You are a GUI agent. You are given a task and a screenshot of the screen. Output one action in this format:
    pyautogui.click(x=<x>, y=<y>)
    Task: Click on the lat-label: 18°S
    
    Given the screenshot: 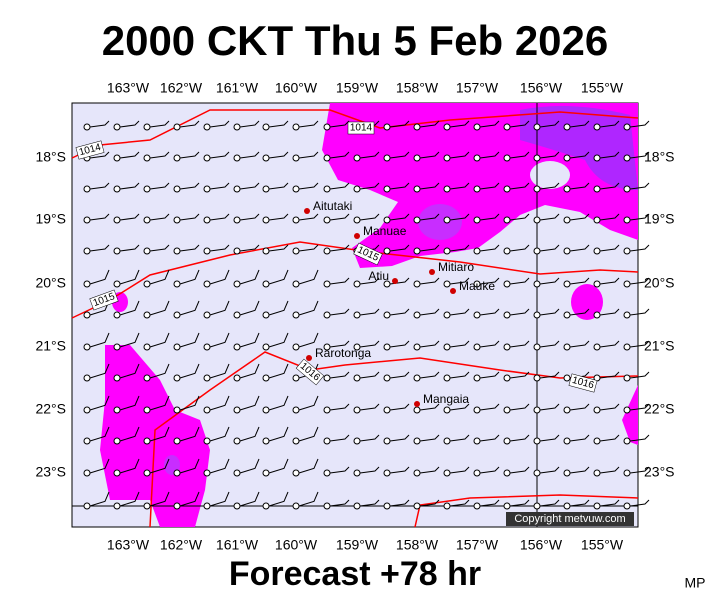 What is the action you would take?
    pyautogui.click(x=659, y=157)
    